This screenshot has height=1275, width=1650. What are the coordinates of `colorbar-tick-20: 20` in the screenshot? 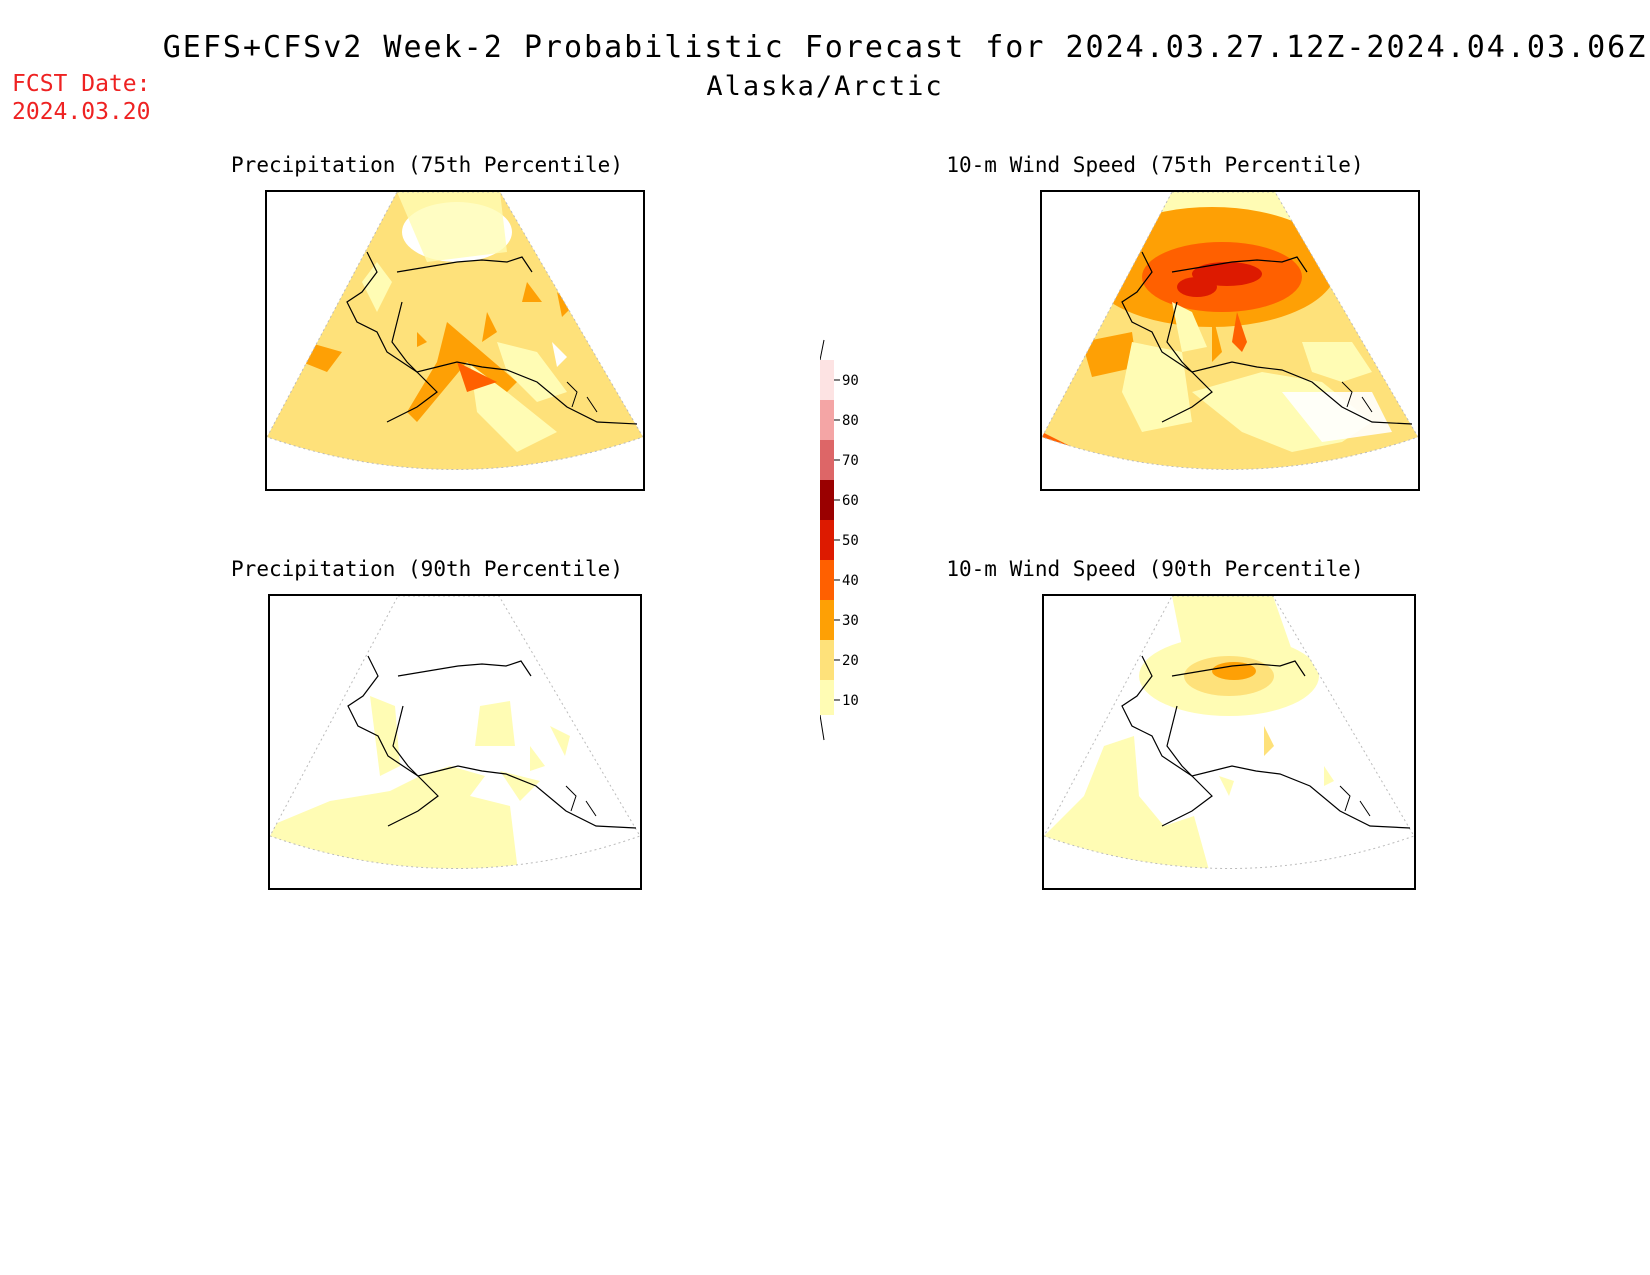 It's located at (850, 661).